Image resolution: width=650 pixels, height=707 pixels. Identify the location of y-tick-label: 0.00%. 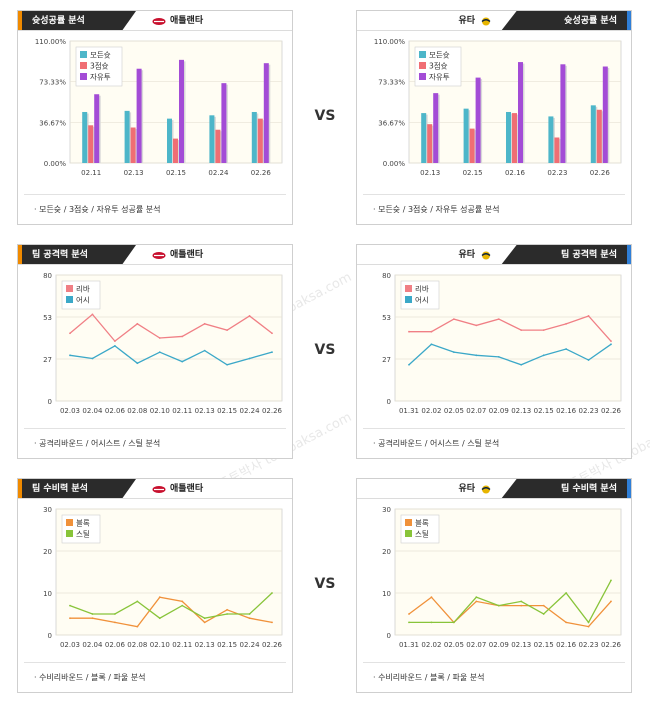
(55, 164).